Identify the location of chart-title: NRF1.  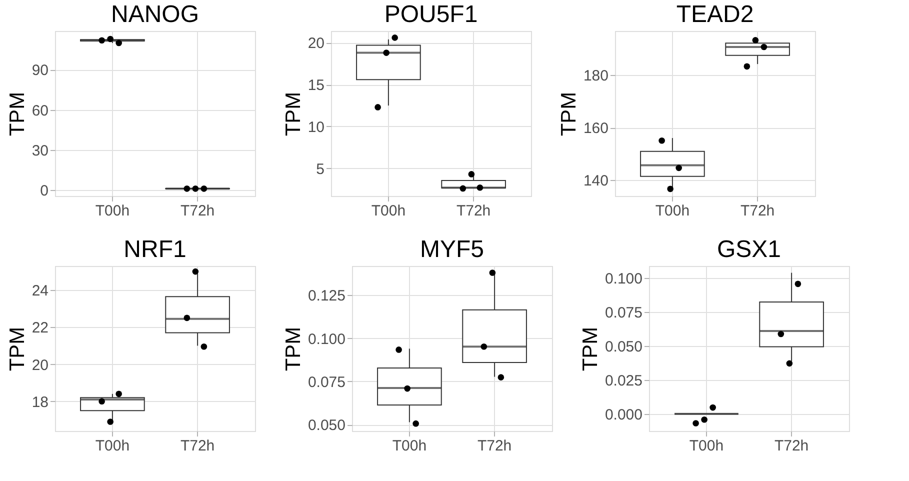
(155, 249).